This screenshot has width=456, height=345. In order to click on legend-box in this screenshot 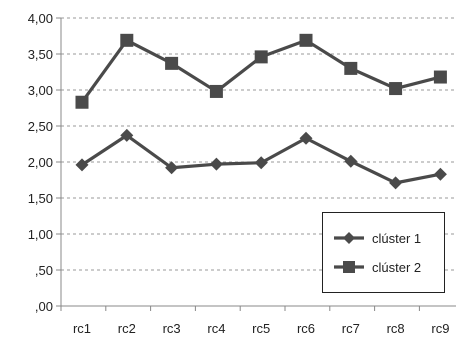, I will do `click(383, 252)`.